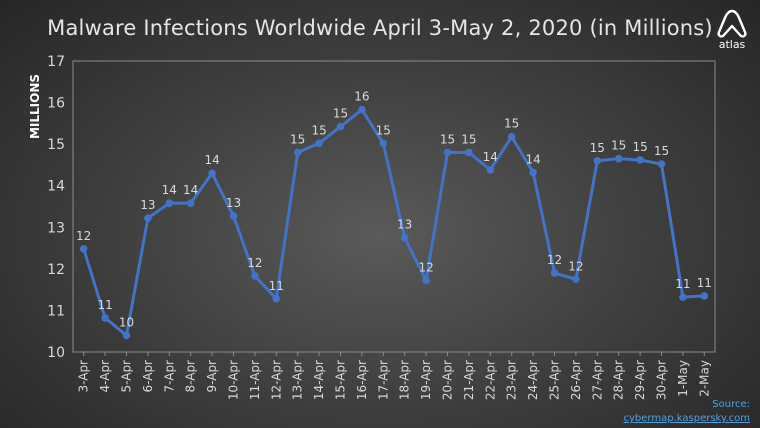 The height and width of the screenshot is (428, 760). What do you see at coordinates (105, 376) in the screenshot?
I see `x-tick-label: 4-Apr` at bounding box center [105, 376].